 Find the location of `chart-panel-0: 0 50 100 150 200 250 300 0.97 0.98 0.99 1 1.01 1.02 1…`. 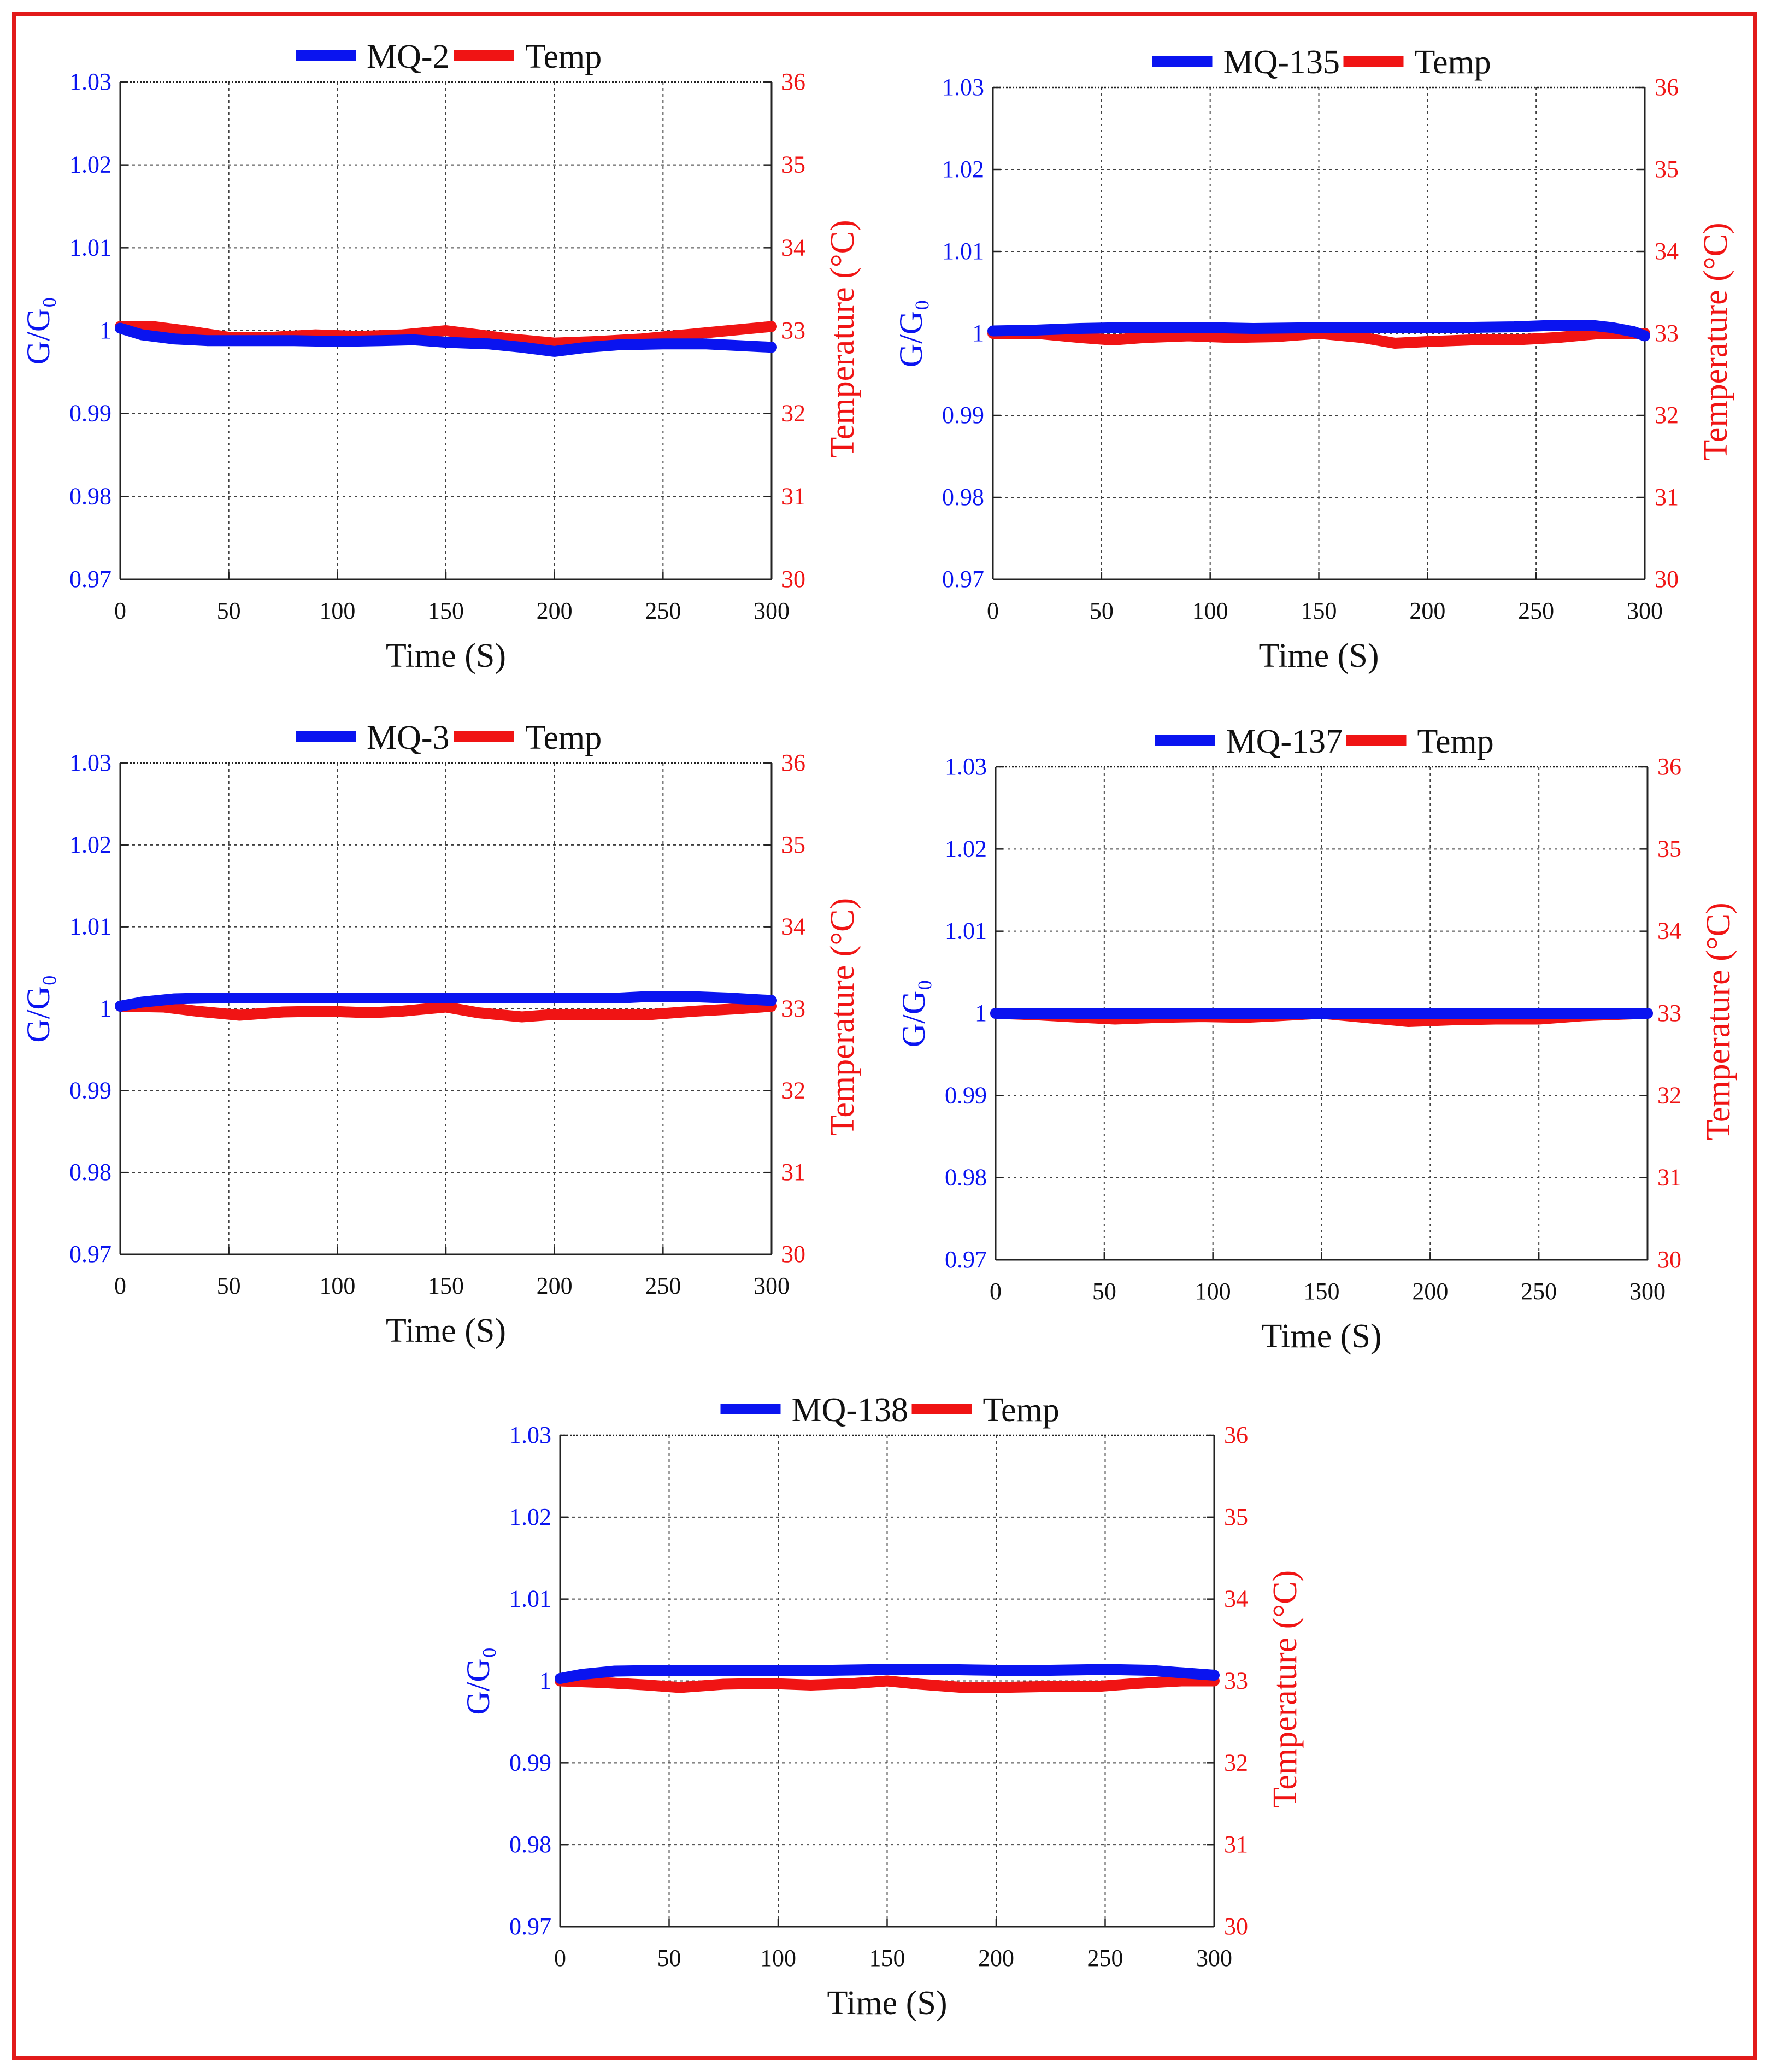

chart-panel-0: 0 50 100 150 200 250 300 0.97 0.98 0.99 1 1.01 1.02 1… is located at coordinates (441, 356).